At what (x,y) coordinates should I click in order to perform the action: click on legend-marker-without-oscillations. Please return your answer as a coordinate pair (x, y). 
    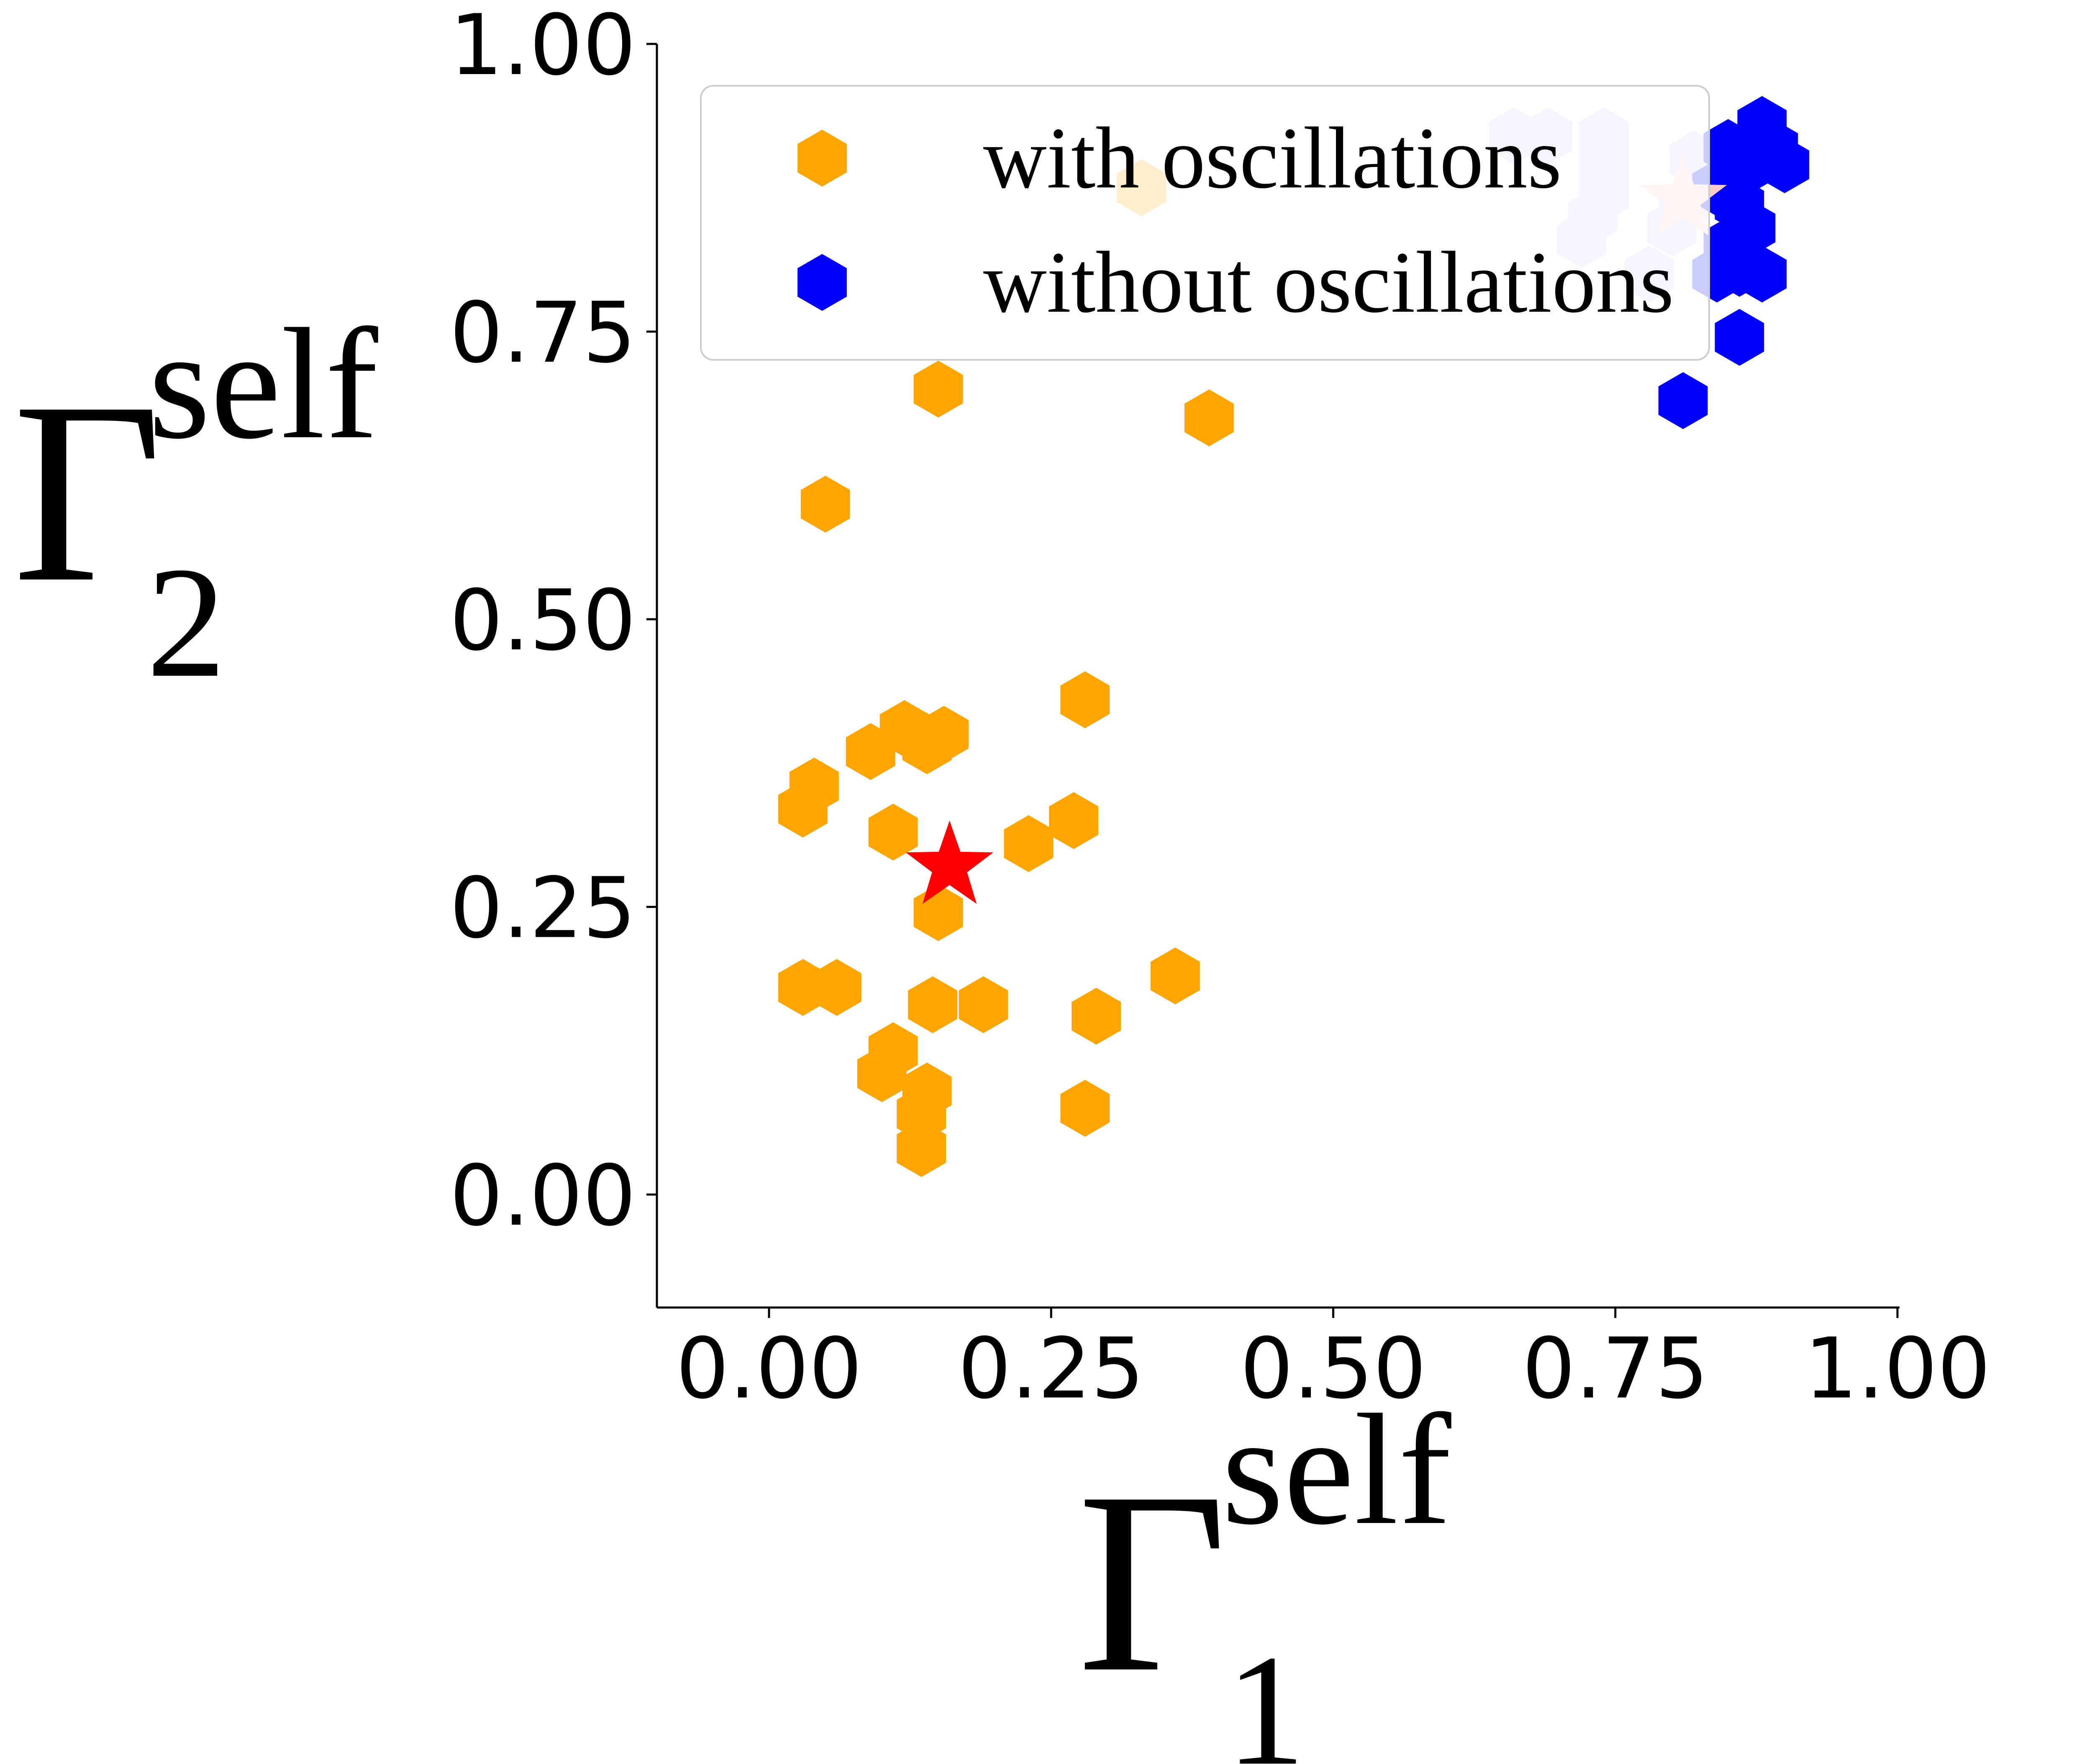
    Looking at the image, I should click on (822, 282).